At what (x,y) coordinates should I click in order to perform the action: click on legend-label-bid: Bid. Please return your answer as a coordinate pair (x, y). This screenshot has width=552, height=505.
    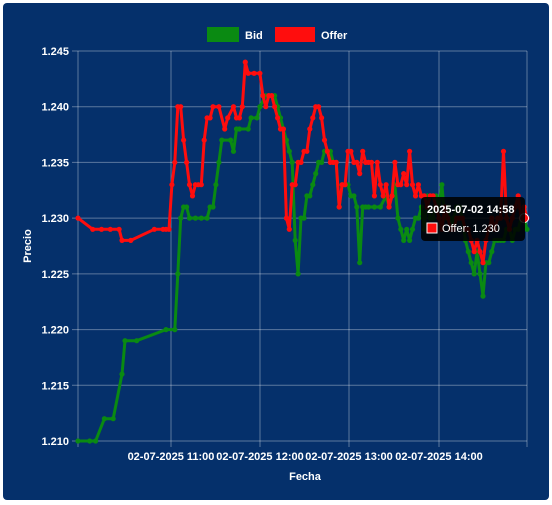
    Looking at the image, I should click on (254, 36).